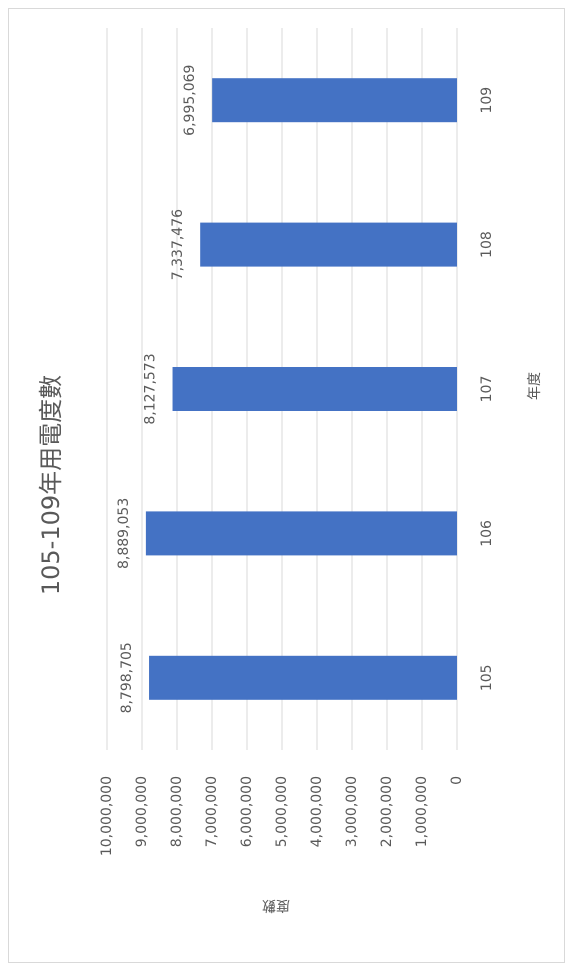 Image resolution: width=573 pixels, height=975 pixels. Describe the element at coordinates (127, 677) in the screenshot. I see `data-label: 8,798,705` at that location.